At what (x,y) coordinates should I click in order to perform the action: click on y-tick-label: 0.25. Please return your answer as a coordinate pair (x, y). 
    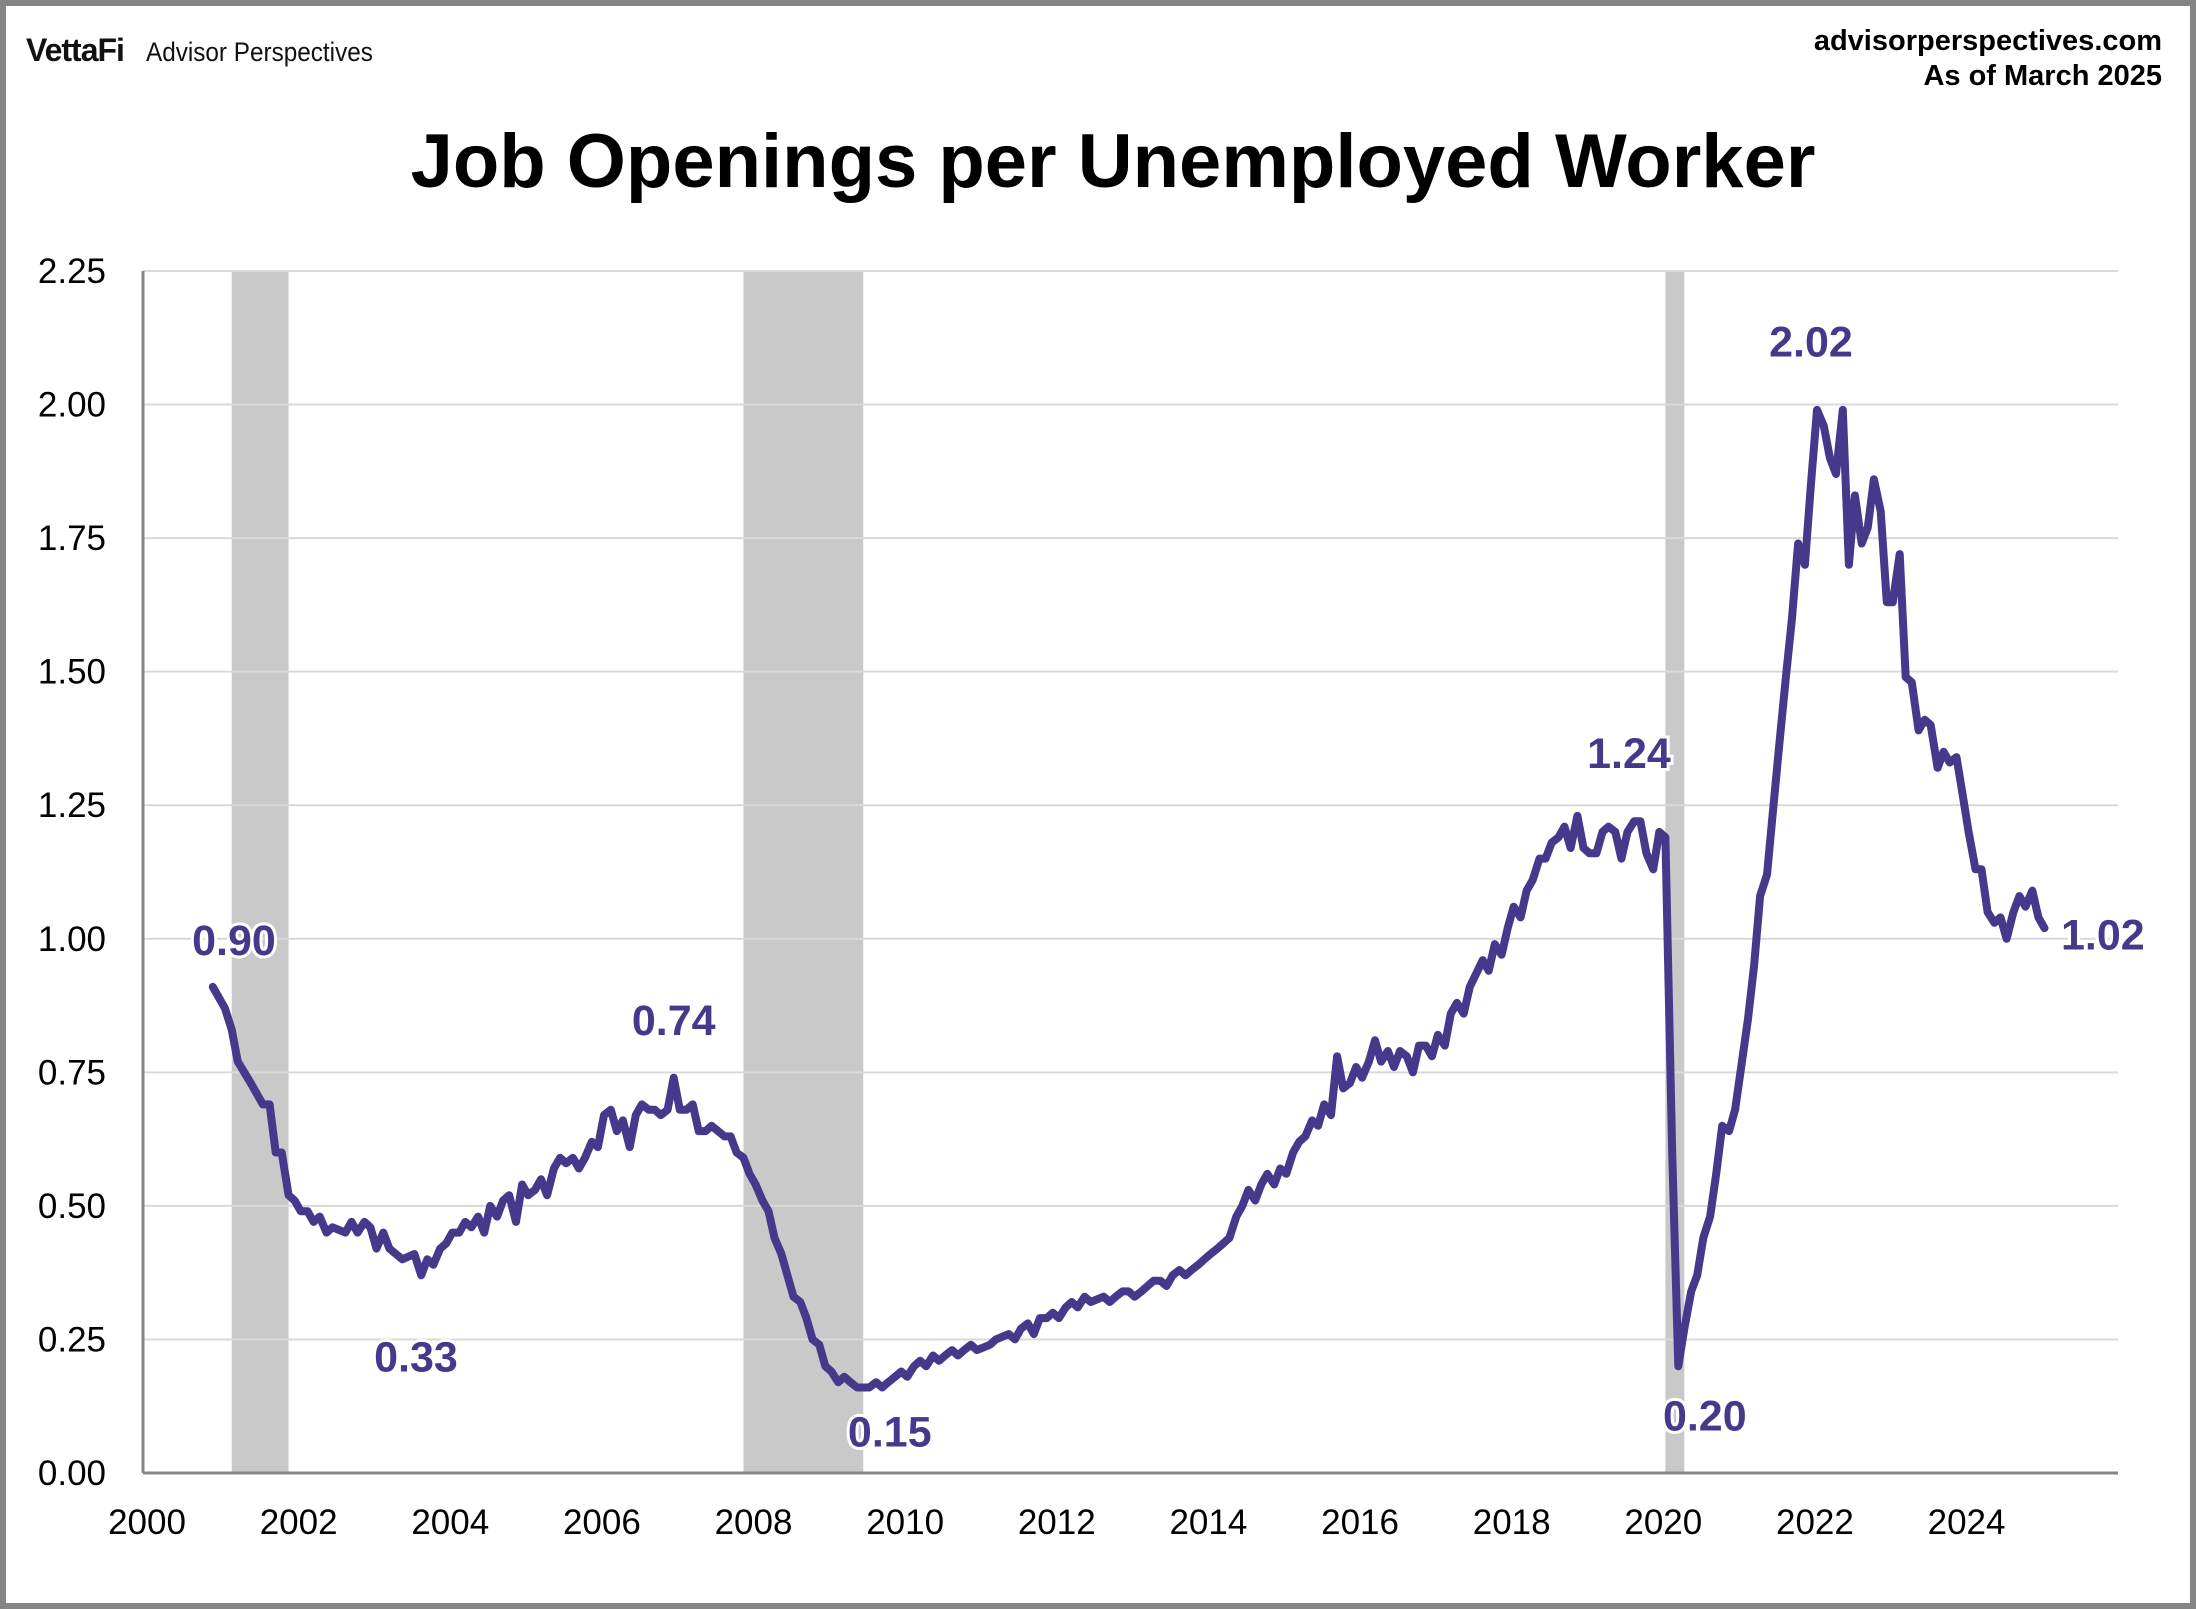
    Looking at the image, I should click on (72, 1339).